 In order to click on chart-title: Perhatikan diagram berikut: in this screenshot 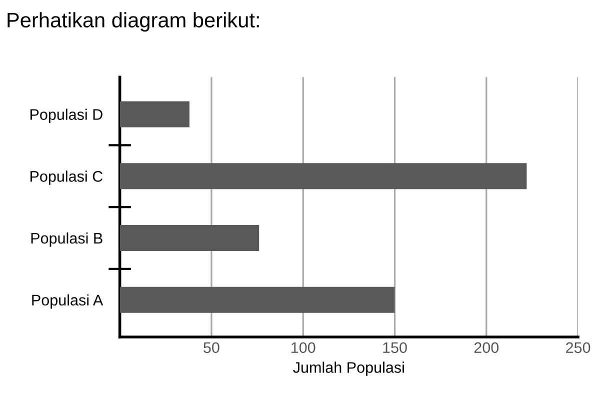, I will do `click(133, 22)`.